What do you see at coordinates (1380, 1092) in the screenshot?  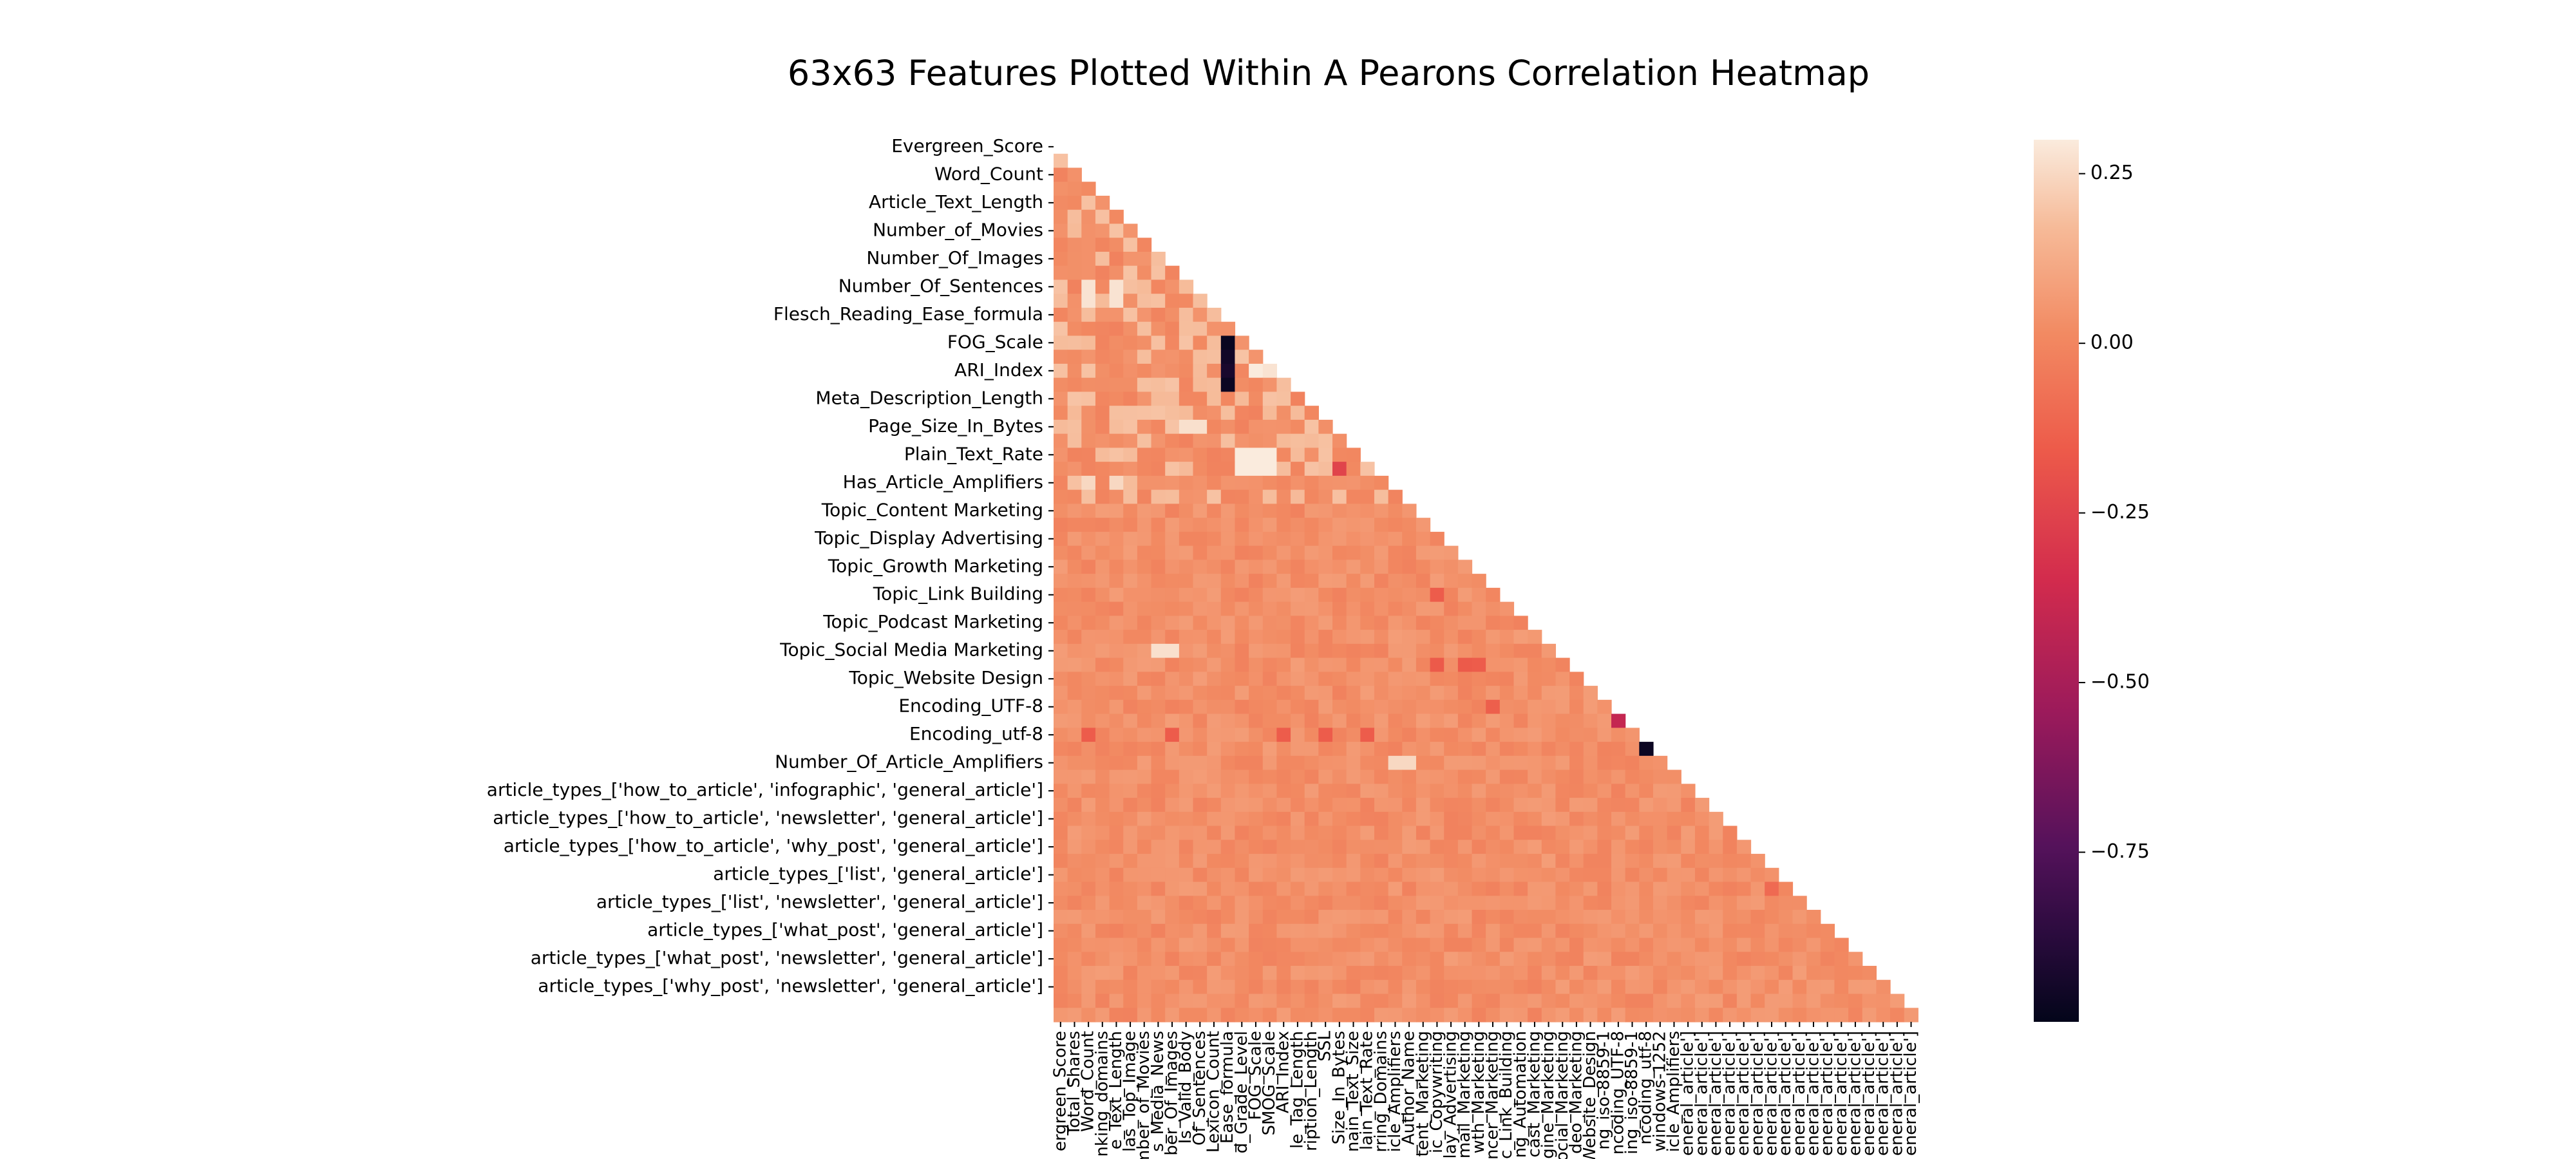 I see `x-tick-label: rring_Domains` at bounding box center [1380, 1092].